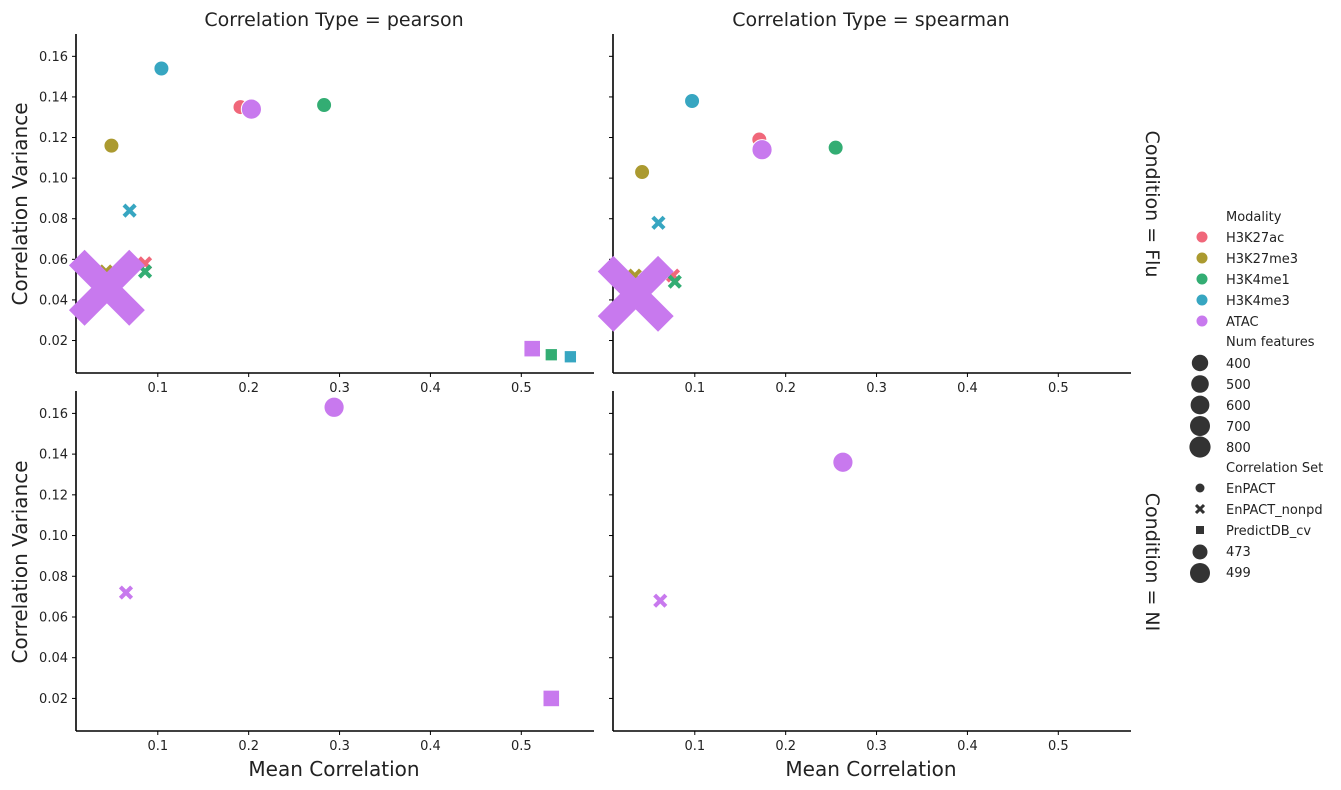  I want to click on legend-marker-h3k4me1, so click(1202, 279).